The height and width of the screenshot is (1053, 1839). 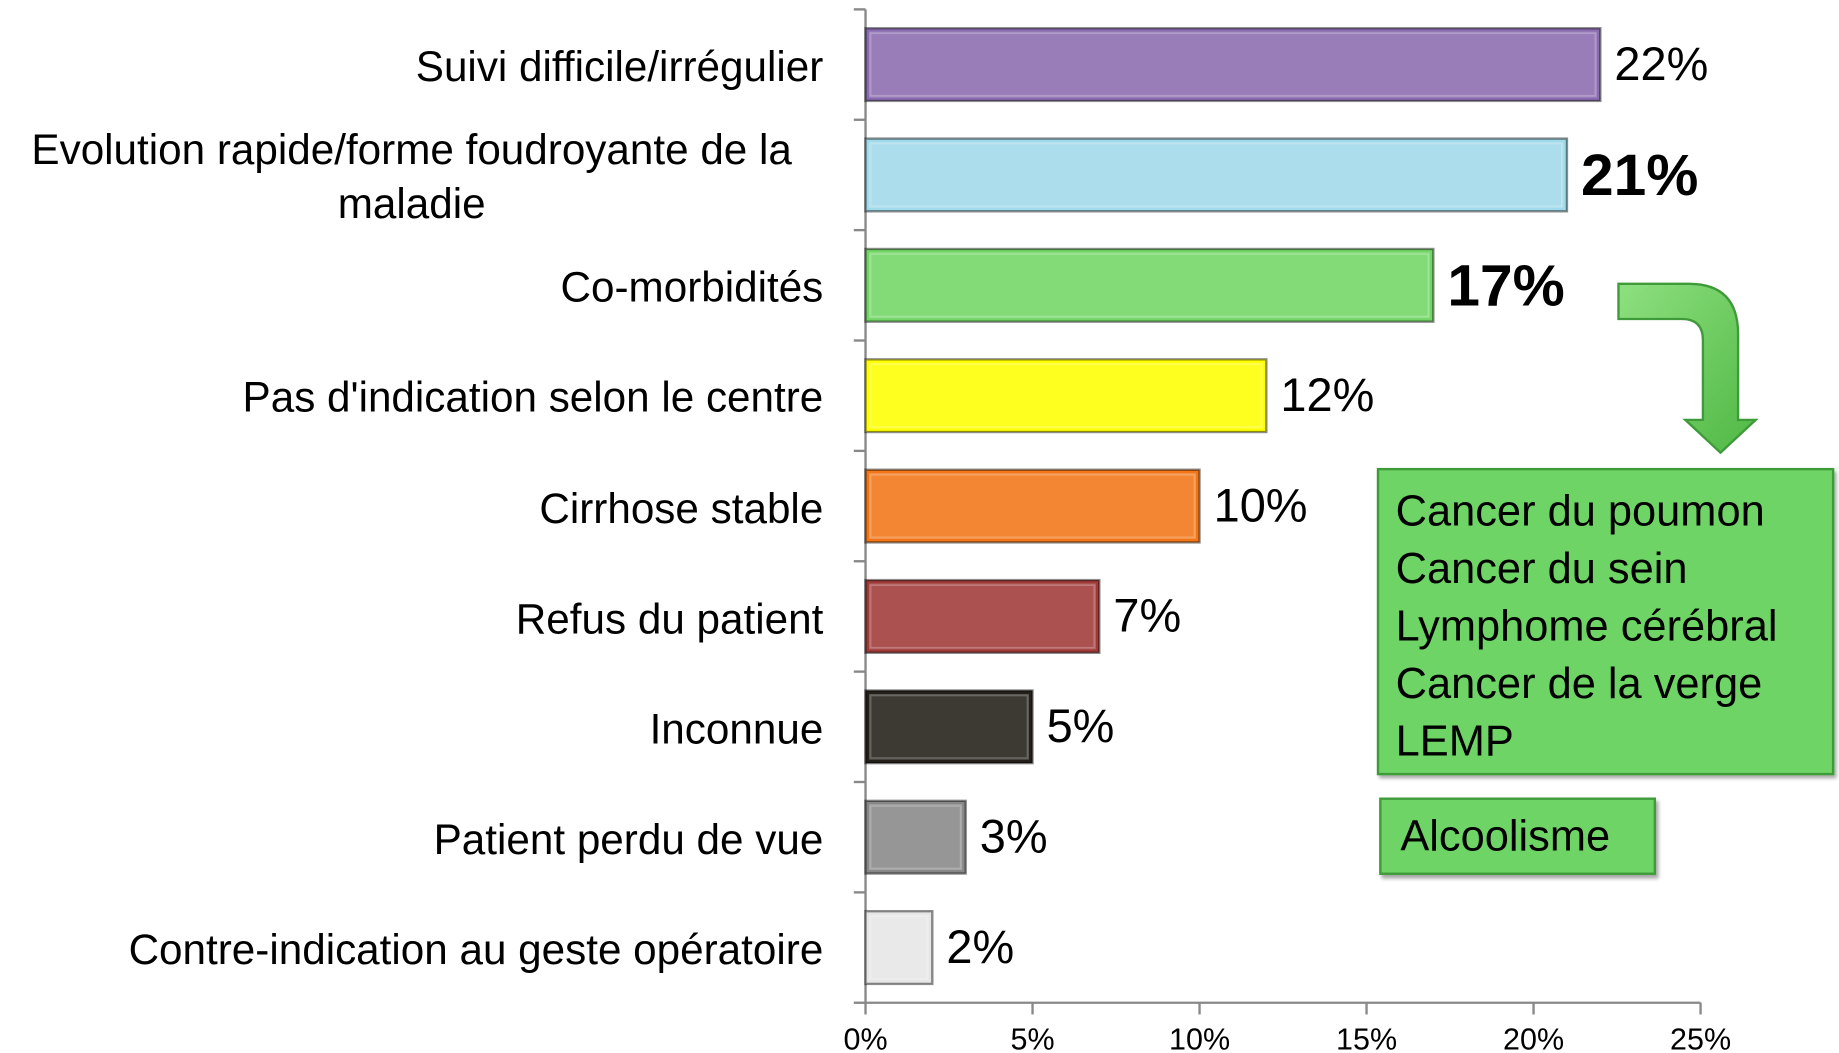 What do you see at coordinates (980, 947) in the screenshot?
I see `value-label: 2%` at bounding box center [980, 947].